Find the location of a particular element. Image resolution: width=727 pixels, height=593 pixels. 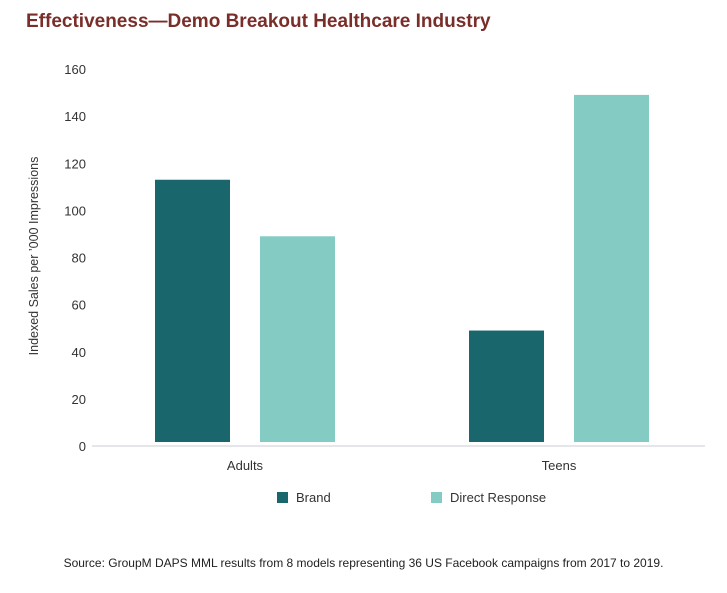

y-tick-label: 40 is located at coordinates (79, 352).